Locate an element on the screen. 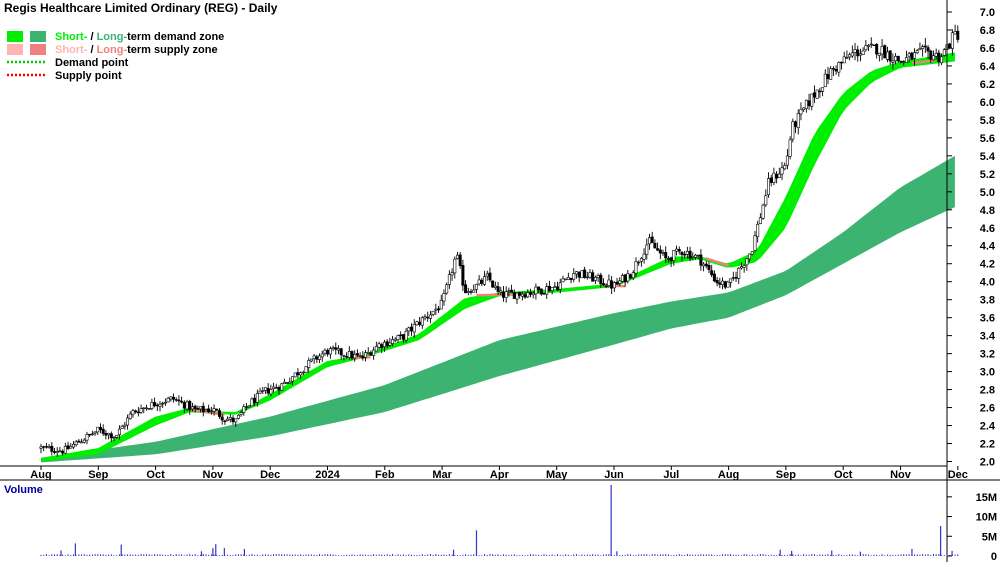  y-tick-label: 6.8 is located at coordinates (987, 31).